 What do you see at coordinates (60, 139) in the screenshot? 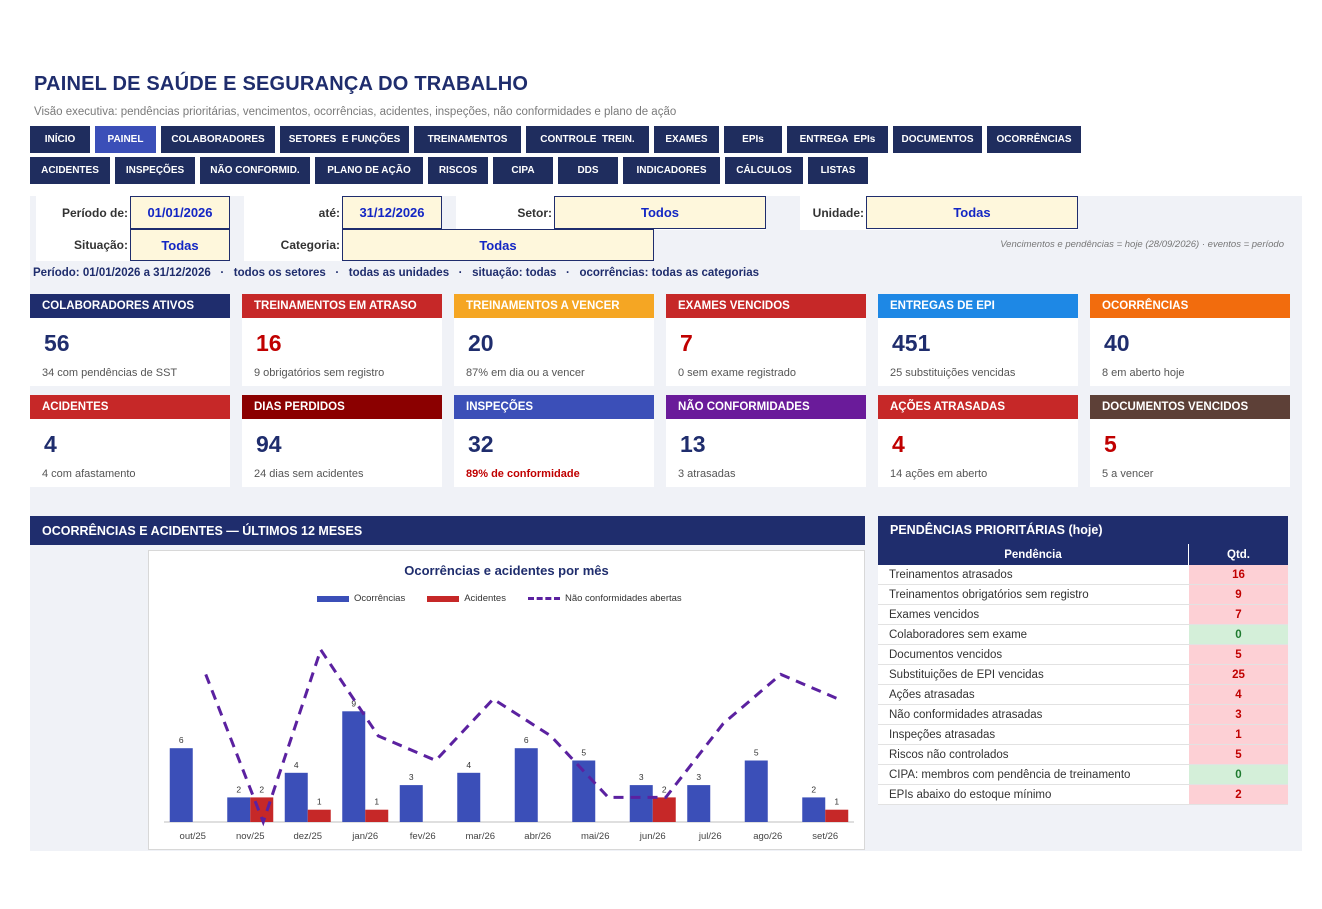
I see `nav-button-inicio: INÍCIO` at bounding box center [60, 139].